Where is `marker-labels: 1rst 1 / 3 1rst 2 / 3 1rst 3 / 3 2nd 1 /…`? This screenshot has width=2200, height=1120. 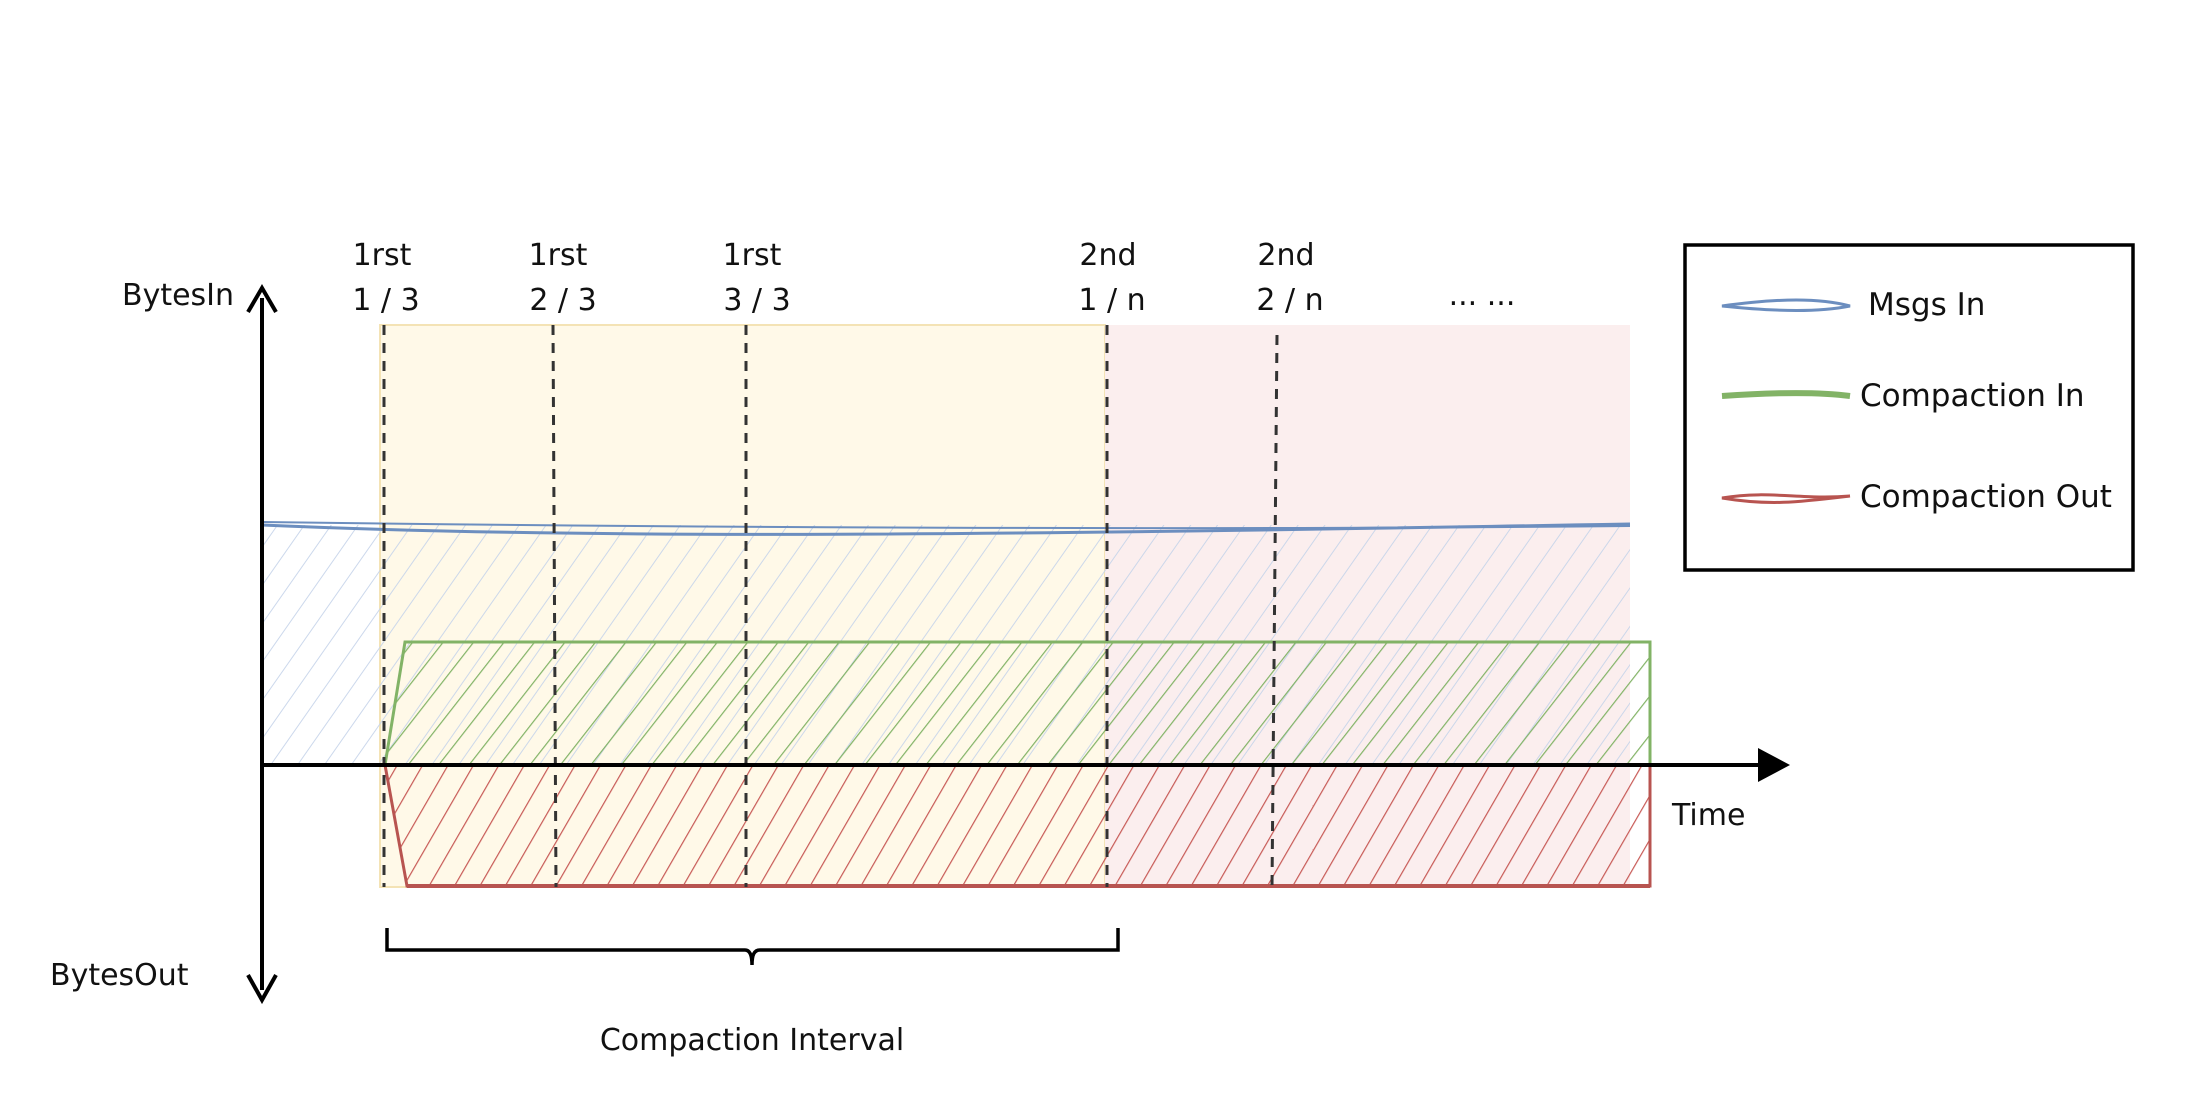
marker-labels: 1rst 1 / 3 1rst 2 / 3 1rst 3 / 3 2nd 1 /… is located at coordinates (933, 278).